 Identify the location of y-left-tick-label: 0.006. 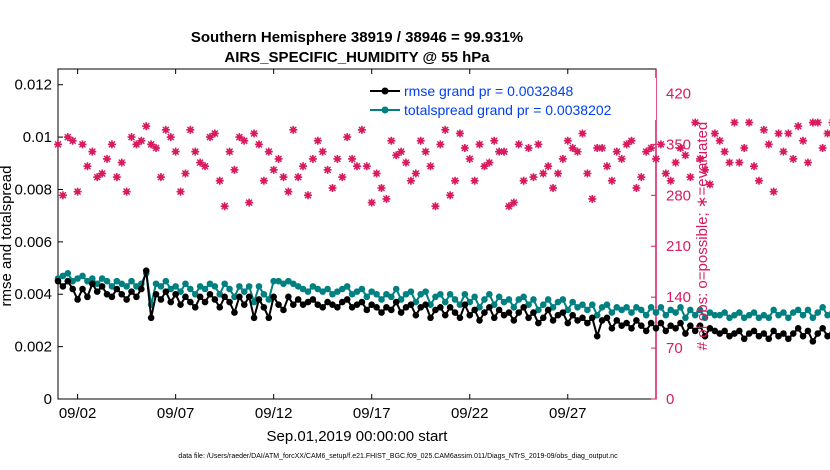
(33, 242).